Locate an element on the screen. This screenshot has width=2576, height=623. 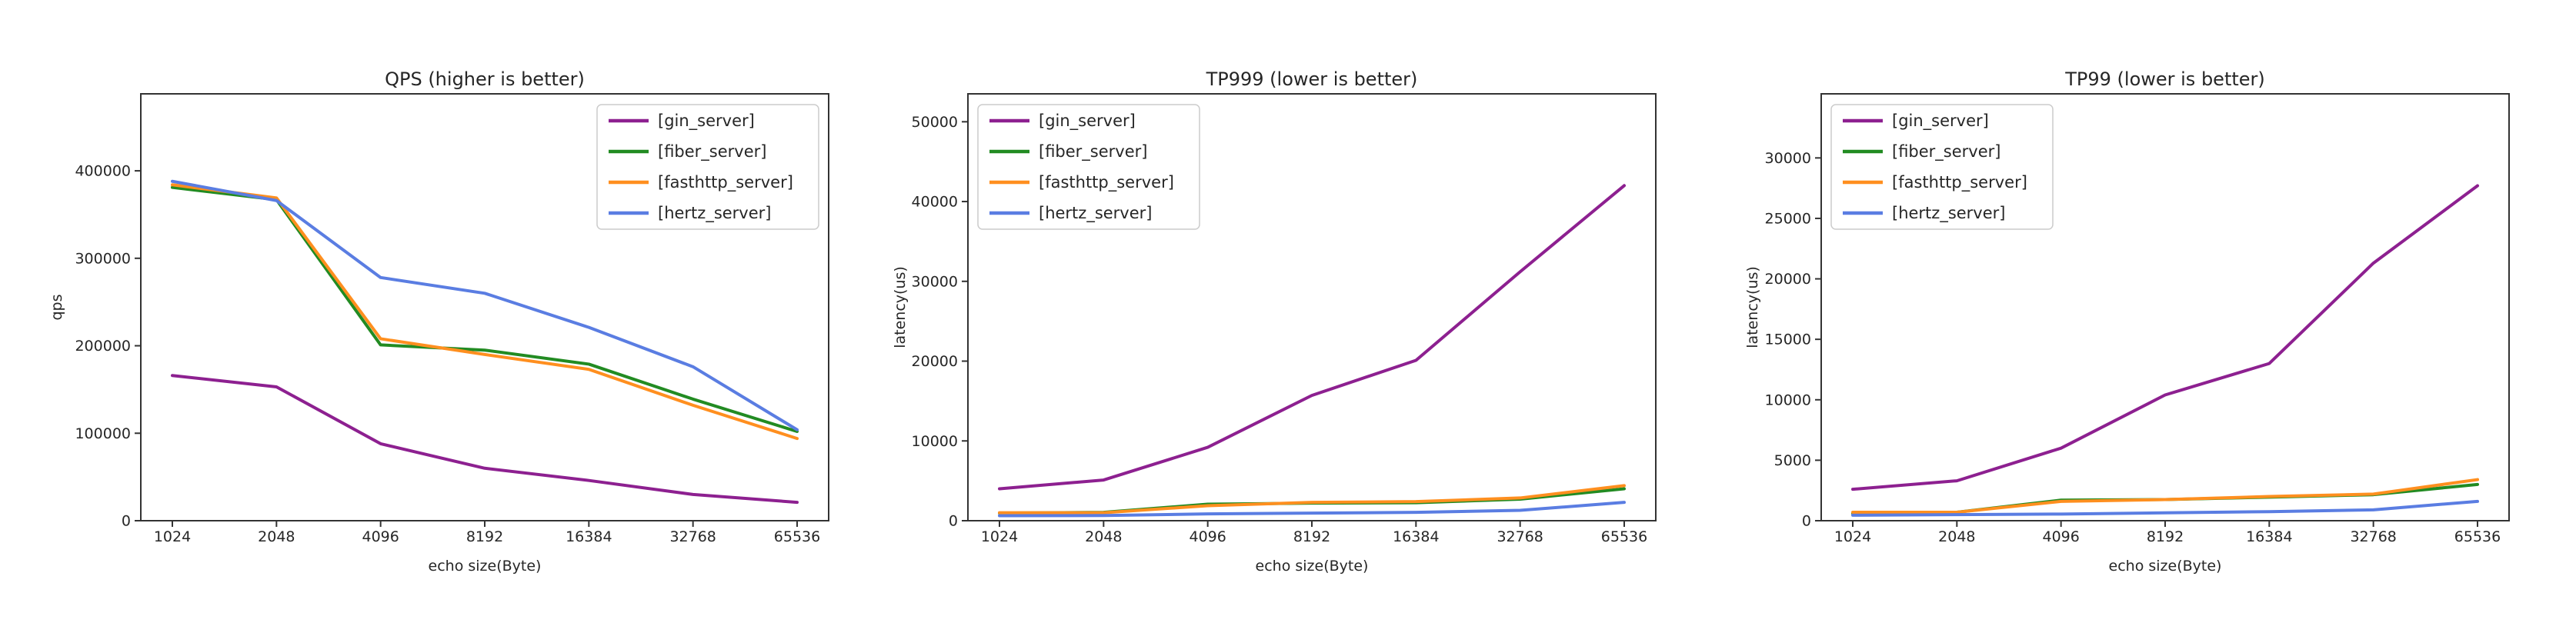
chart-title: TP99 (lower is better) is located at coordinates (2164, 79).